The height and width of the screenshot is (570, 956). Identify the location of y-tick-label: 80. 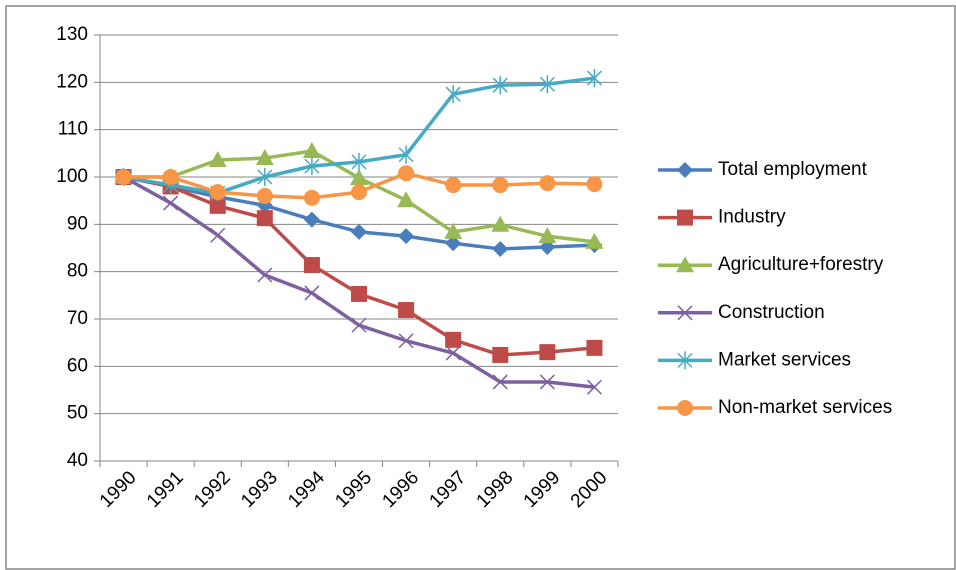
(77, 271).